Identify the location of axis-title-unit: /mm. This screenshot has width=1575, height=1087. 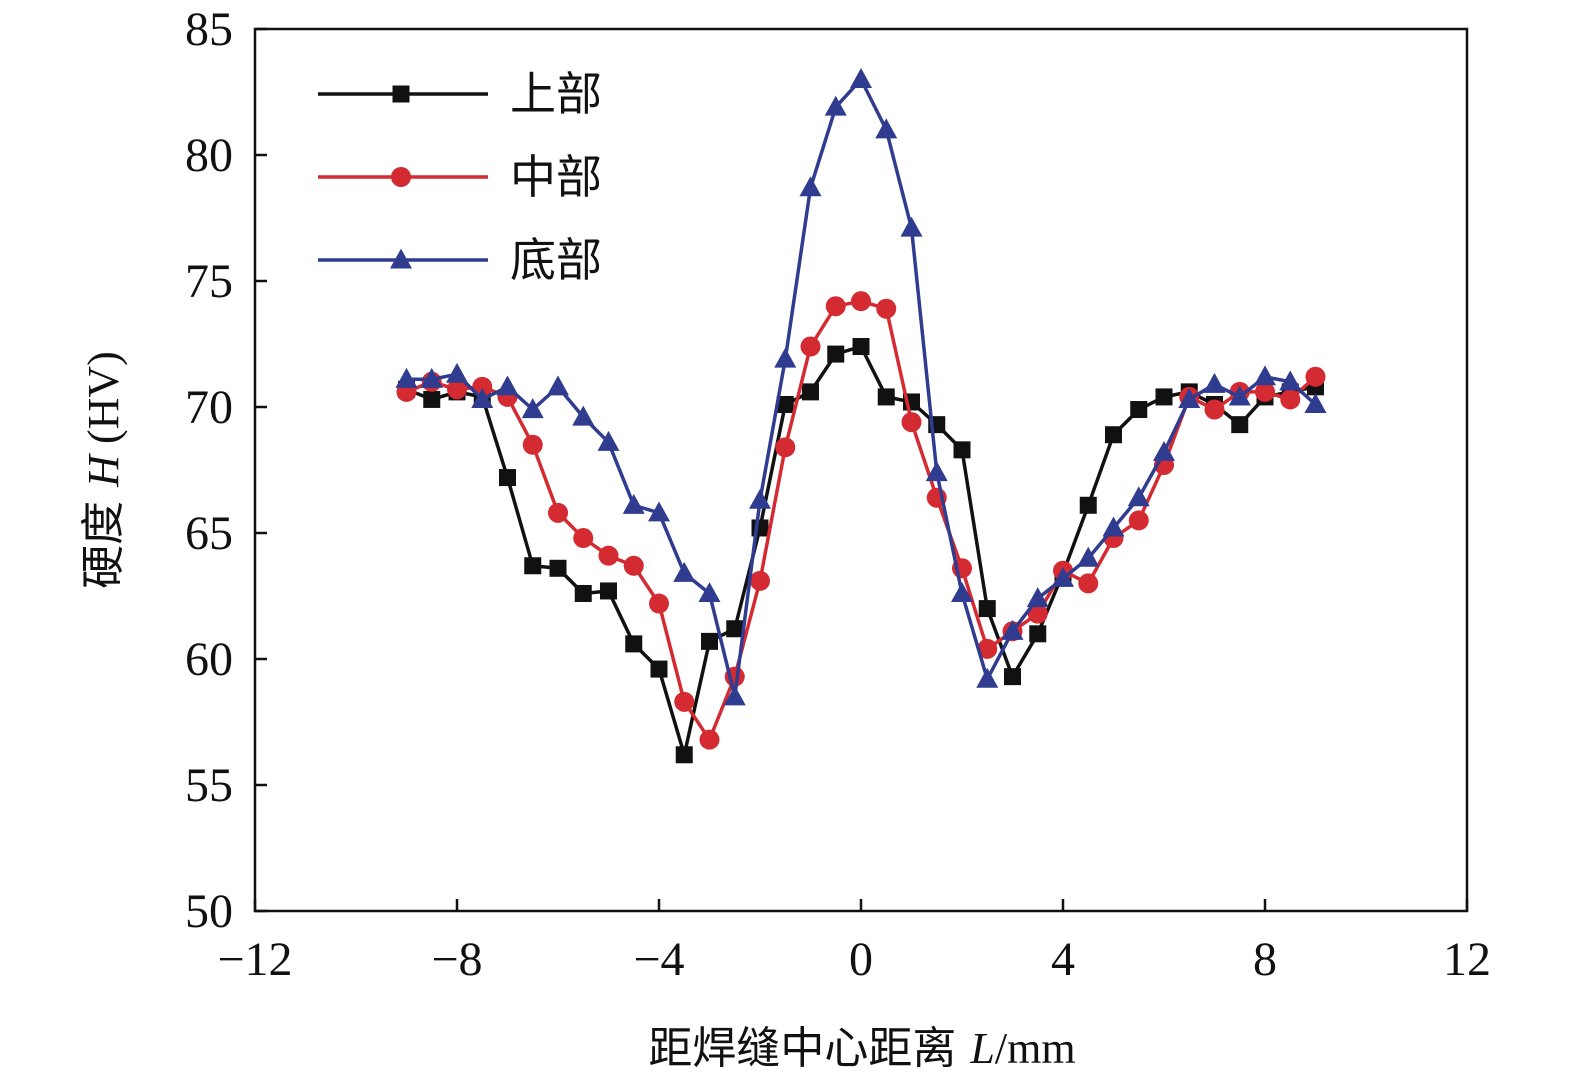
(1035, 1048).